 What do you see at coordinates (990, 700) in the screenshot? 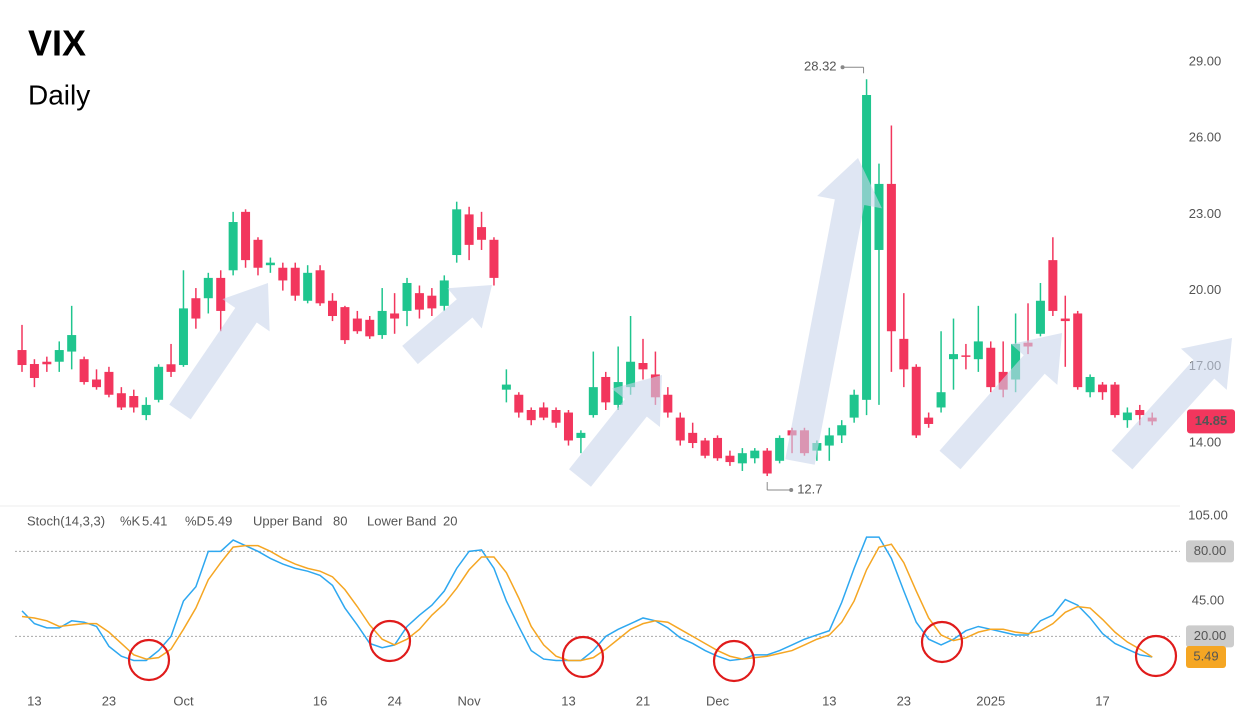
I see `x-tick-label: 2025` at bounding box center [990, 700].